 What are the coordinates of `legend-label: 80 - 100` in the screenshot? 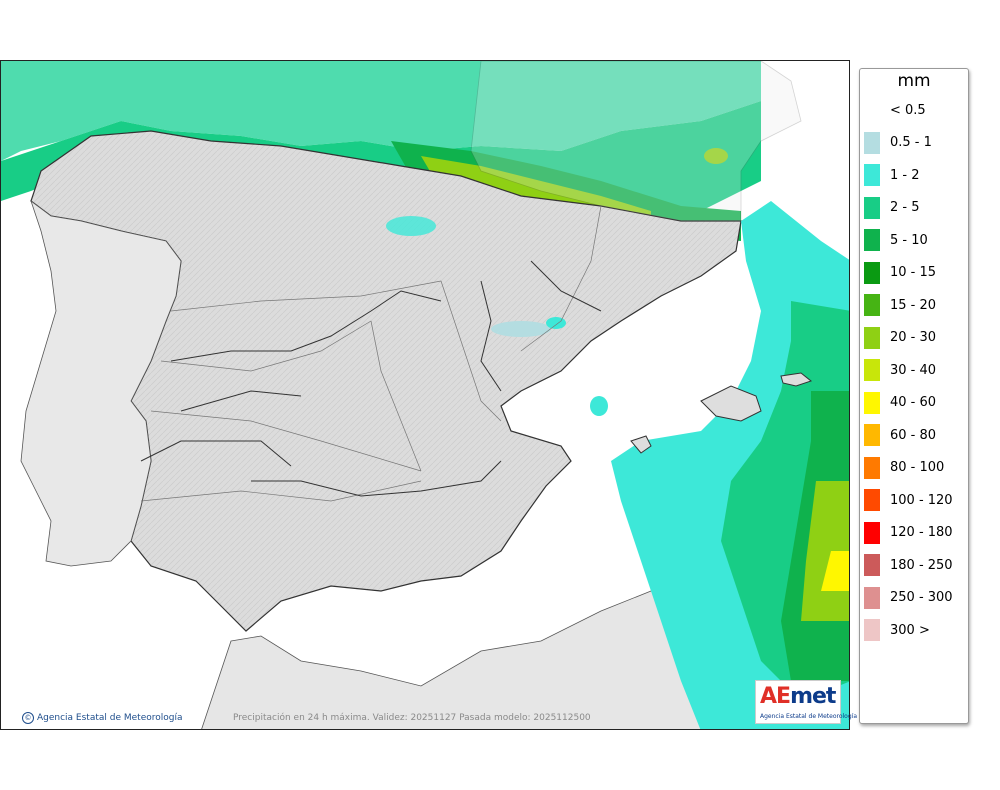 It's located at (917, 467).